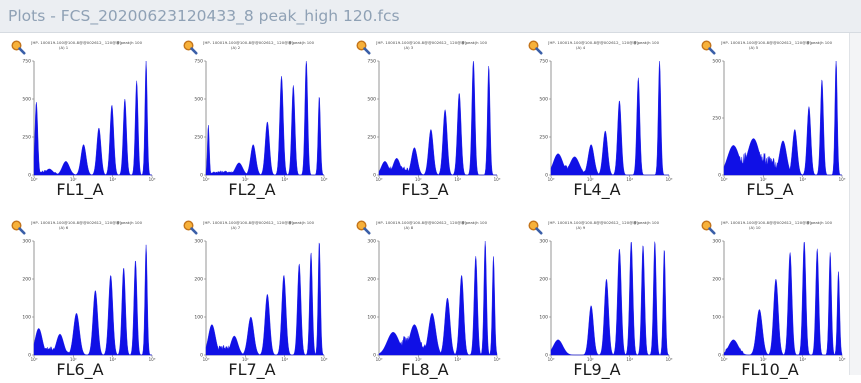 The image size is (861, 383). Describe the element at coordinates (425, 189) in the screenshot. I see `plot-channel-label: FL3_A` at that location.